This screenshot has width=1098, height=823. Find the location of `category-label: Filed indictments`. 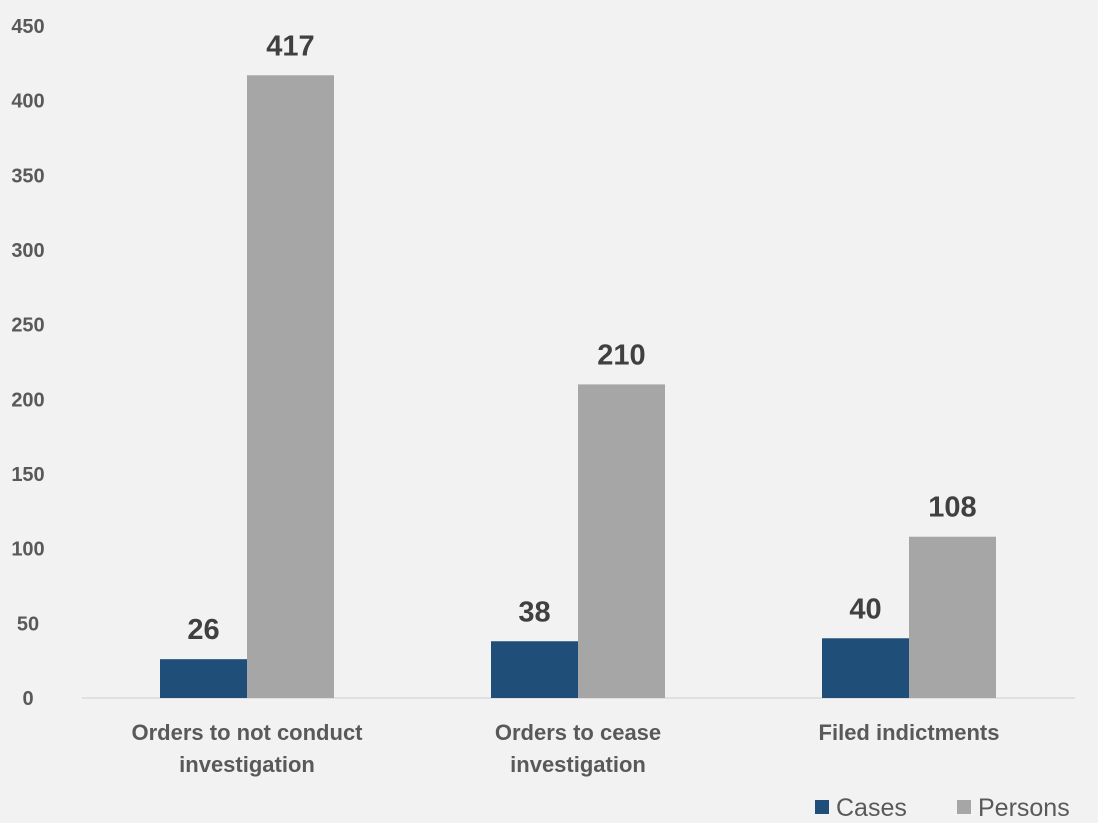

category-label: Filed indictments is located at coordinates (909, 732).